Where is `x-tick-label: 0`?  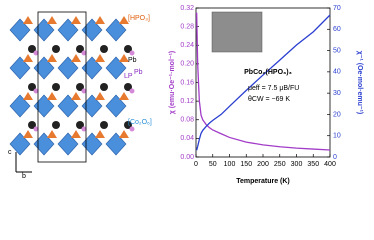 x-tick-label: 0 is located at coordinates (196, 164).